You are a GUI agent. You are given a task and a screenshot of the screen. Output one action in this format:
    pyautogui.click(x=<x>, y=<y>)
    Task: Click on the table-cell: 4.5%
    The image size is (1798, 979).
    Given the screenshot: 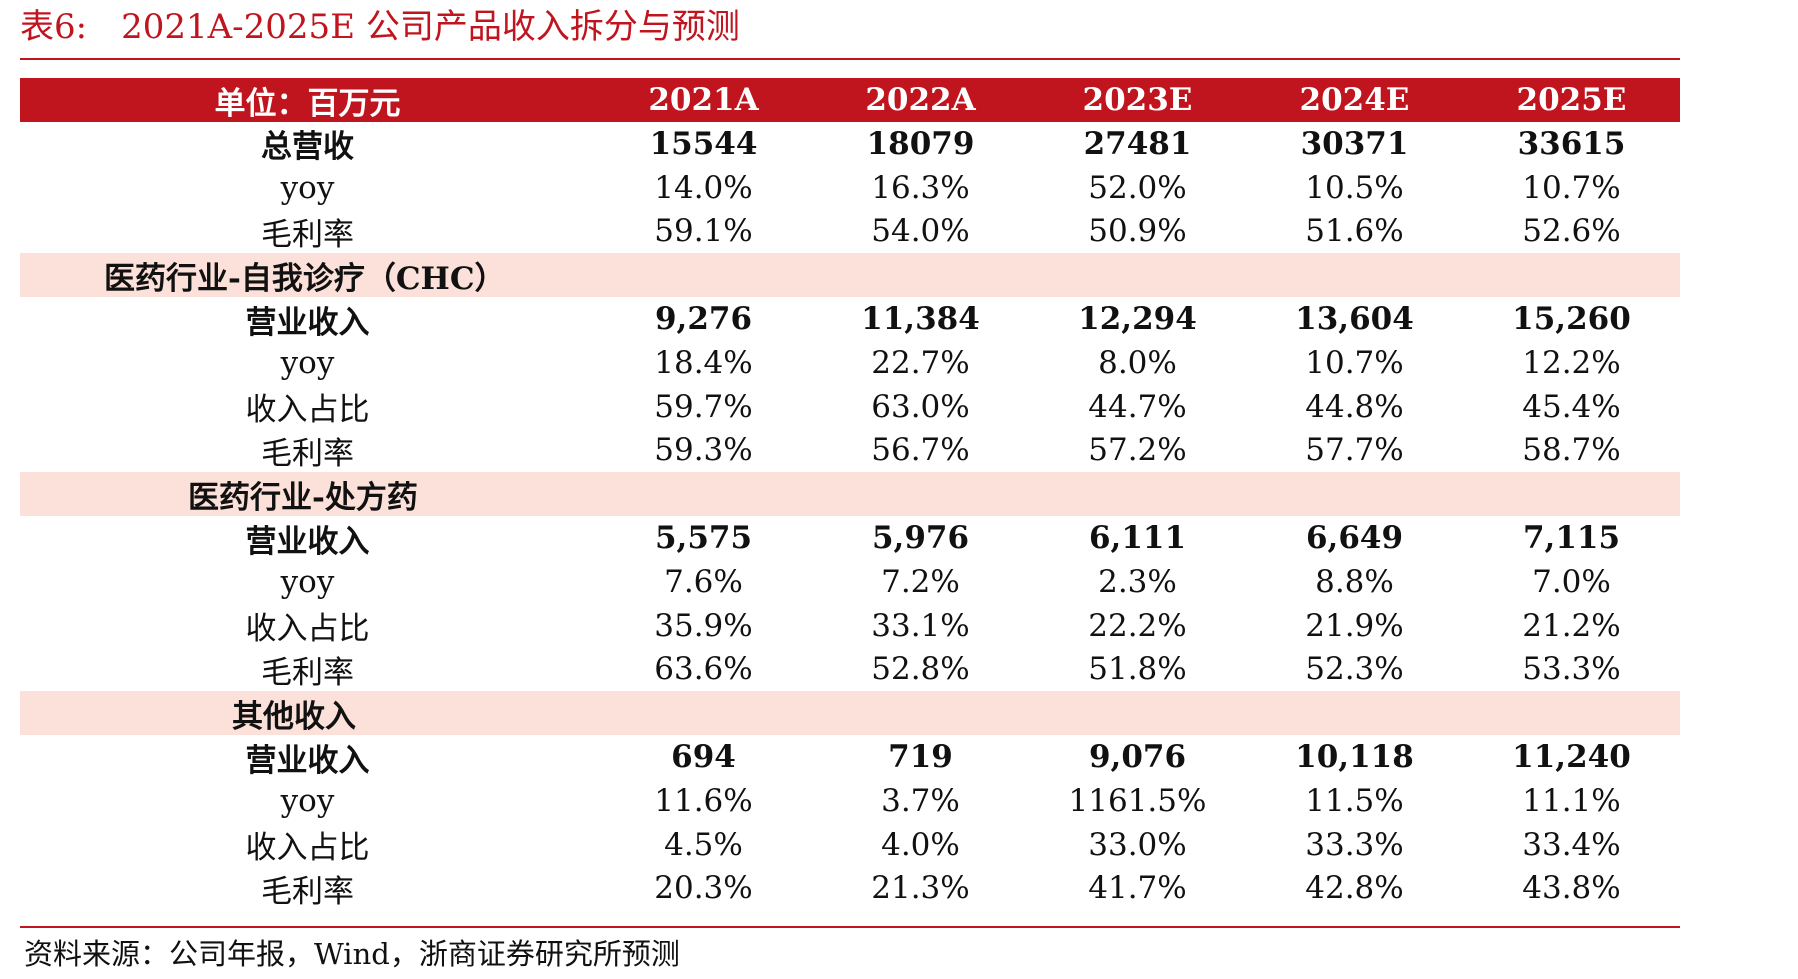 What is the action you would take?
    pyautogui.click(x=703, y=844)
    